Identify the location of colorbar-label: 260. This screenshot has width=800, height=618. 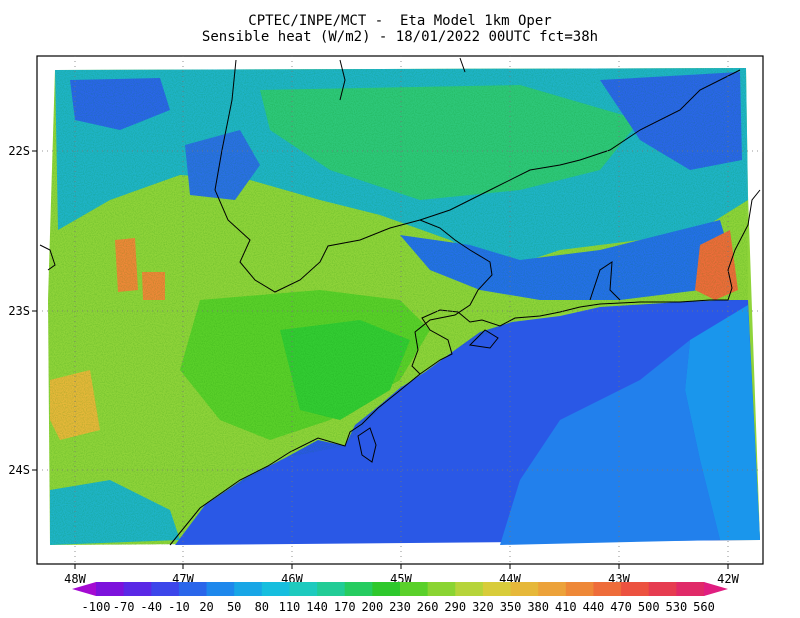
(428, 607).